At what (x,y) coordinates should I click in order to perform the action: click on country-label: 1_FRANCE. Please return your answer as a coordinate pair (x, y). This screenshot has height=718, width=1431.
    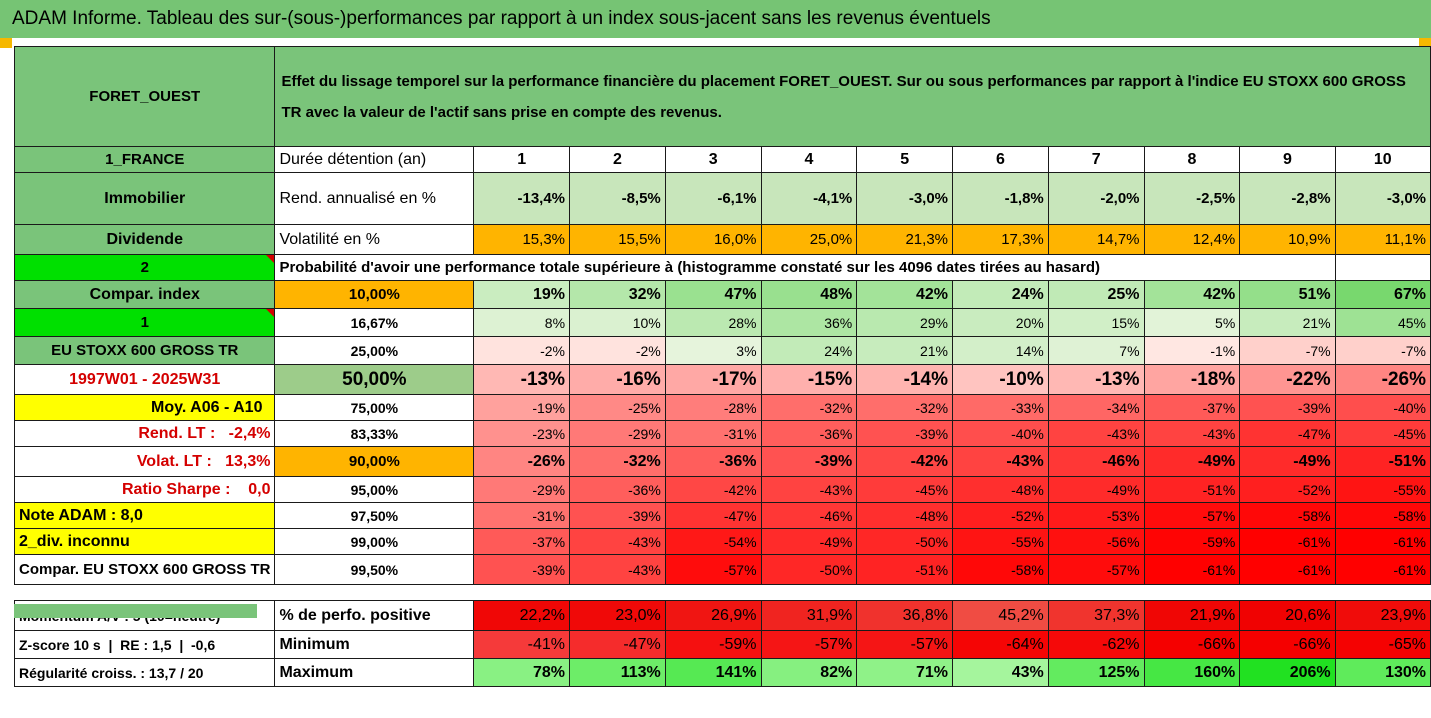
    Looking at the image, I should click on (144, 159).